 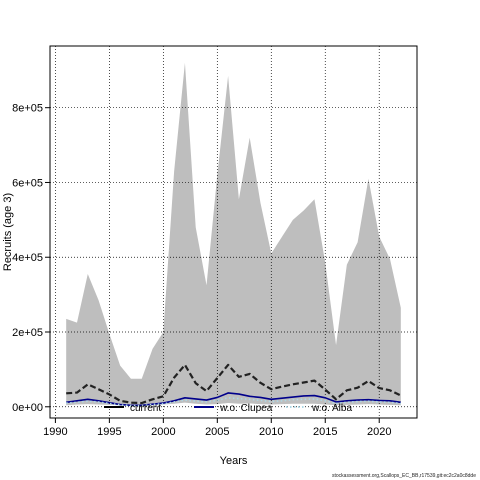 What do you see at coordinates (379, 432) in the screenshot?
I see `x-tick-label-2020: 2020` at bounding box center [379, 432].